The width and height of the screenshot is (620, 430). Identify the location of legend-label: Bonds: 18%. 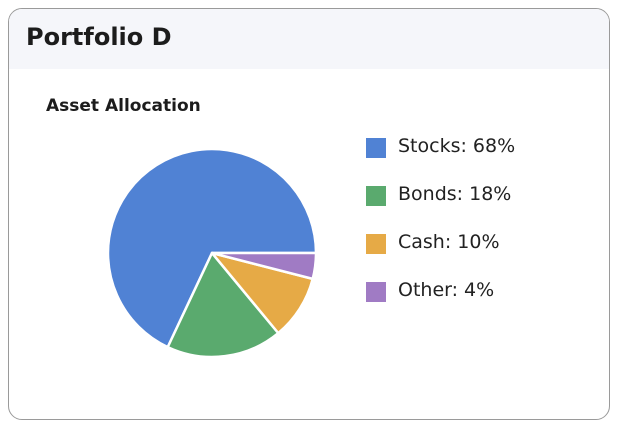
(455, 194).